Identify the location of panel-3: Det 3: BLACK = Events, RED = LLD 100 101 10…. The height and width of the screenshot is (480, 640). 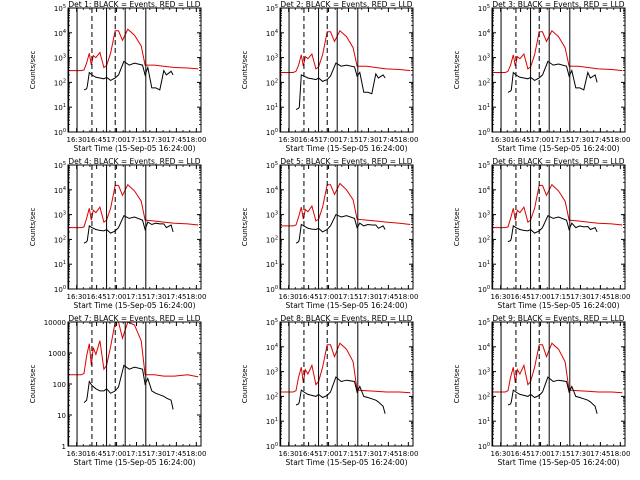
(541, 76).